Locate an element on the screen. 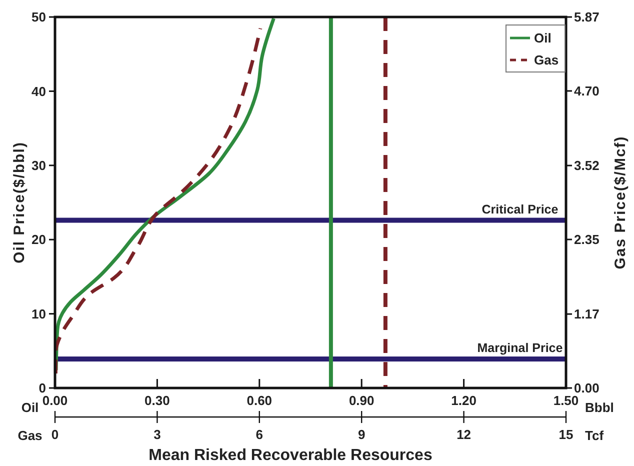  y2-tick-label: 3.52 is located at coordinates (587, 166).